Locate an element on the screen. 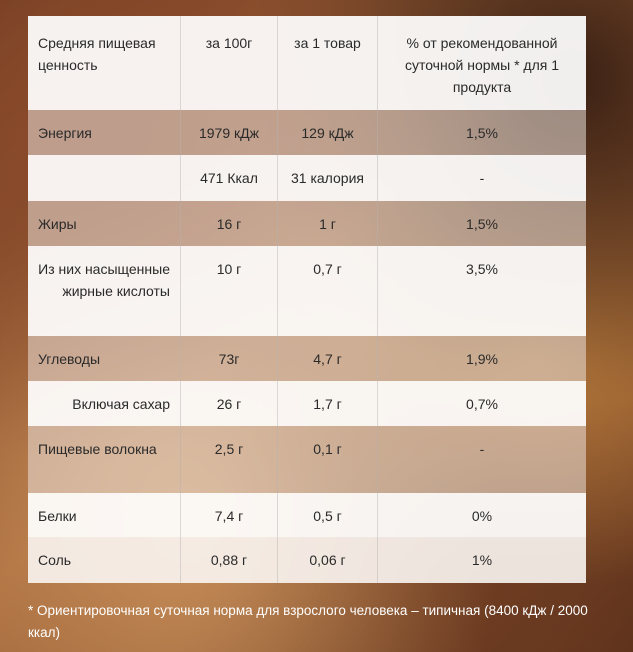 The height and width of the screenshot is (652, 633). row-per-100g: 1979 кДж is located at coordinates (228, 132).